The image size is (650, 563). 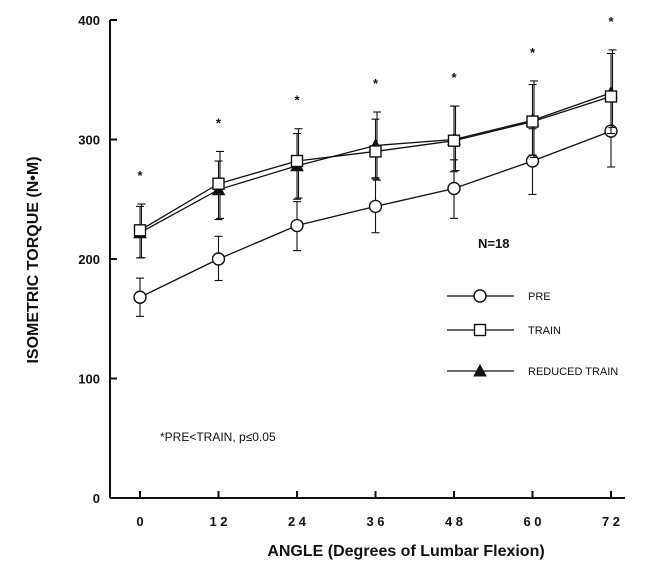 I want to click on y-tick-label-200: 200, so click(x=89, y=259).